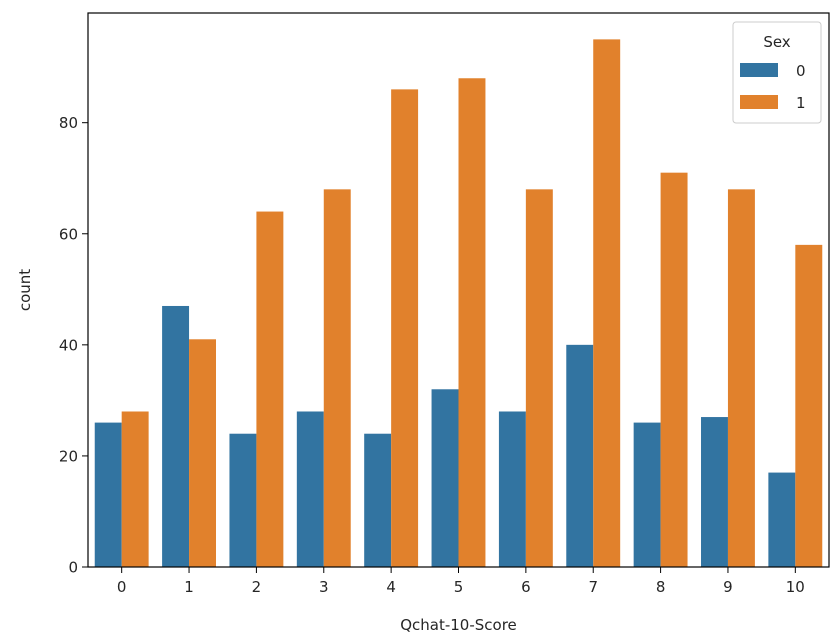 This screenshot has height=643, width=840. I want to click on x-tick-label-0: 0, so click(122, 587).